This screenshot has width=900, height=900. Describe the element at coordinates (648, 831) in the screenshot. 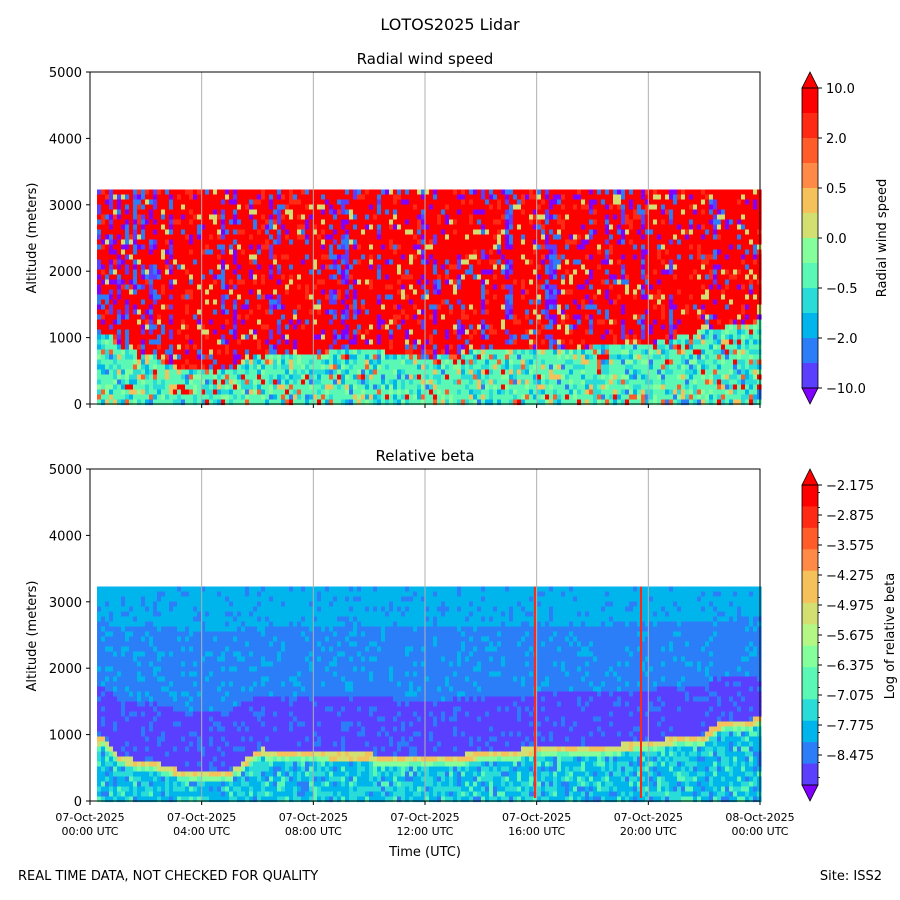

I see `x-tick-label: 20:00 UTC` at that location.